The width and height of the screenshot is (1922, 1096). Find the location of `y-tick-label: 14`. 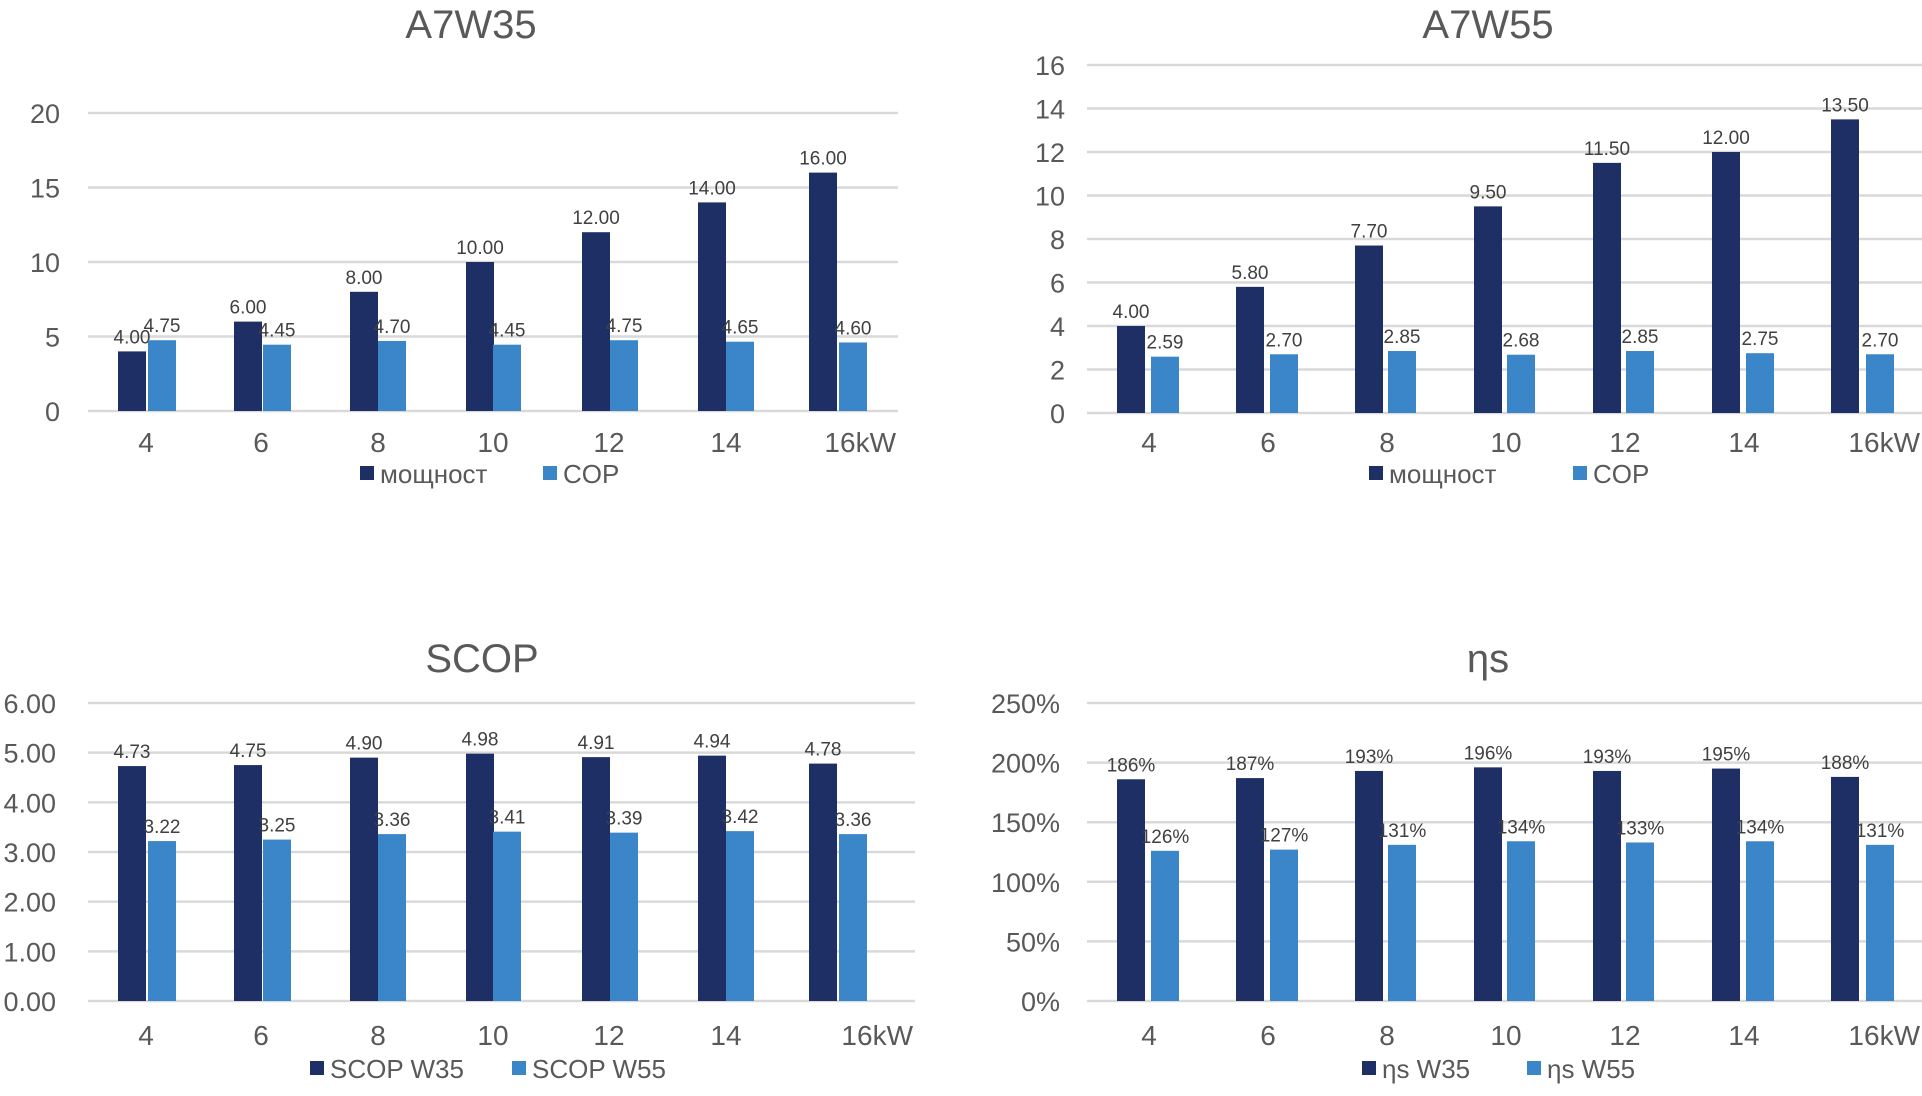

y-tick-label: 14 is located at coordinates (1050, 110).